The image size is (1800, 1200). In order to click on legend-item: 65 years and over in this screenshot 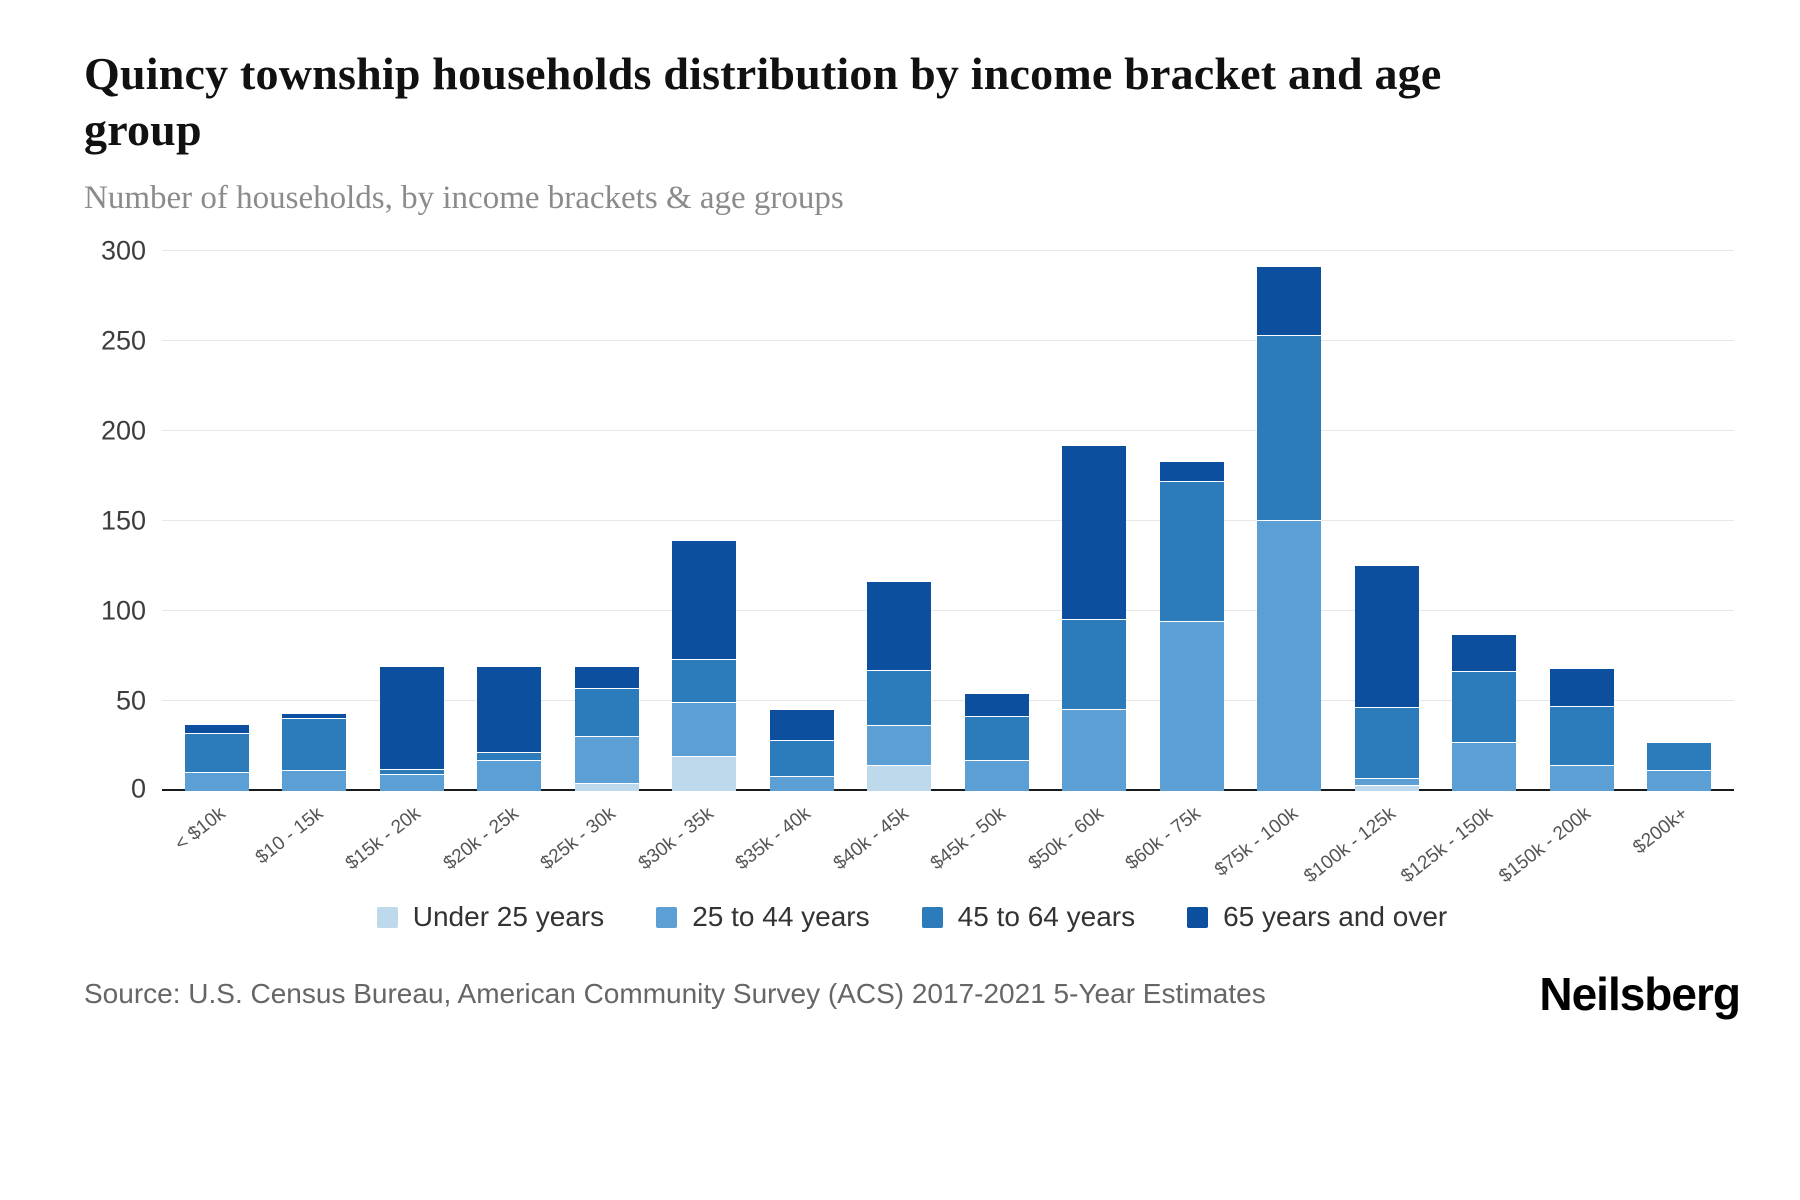, I will do `click(1317, 917)`.